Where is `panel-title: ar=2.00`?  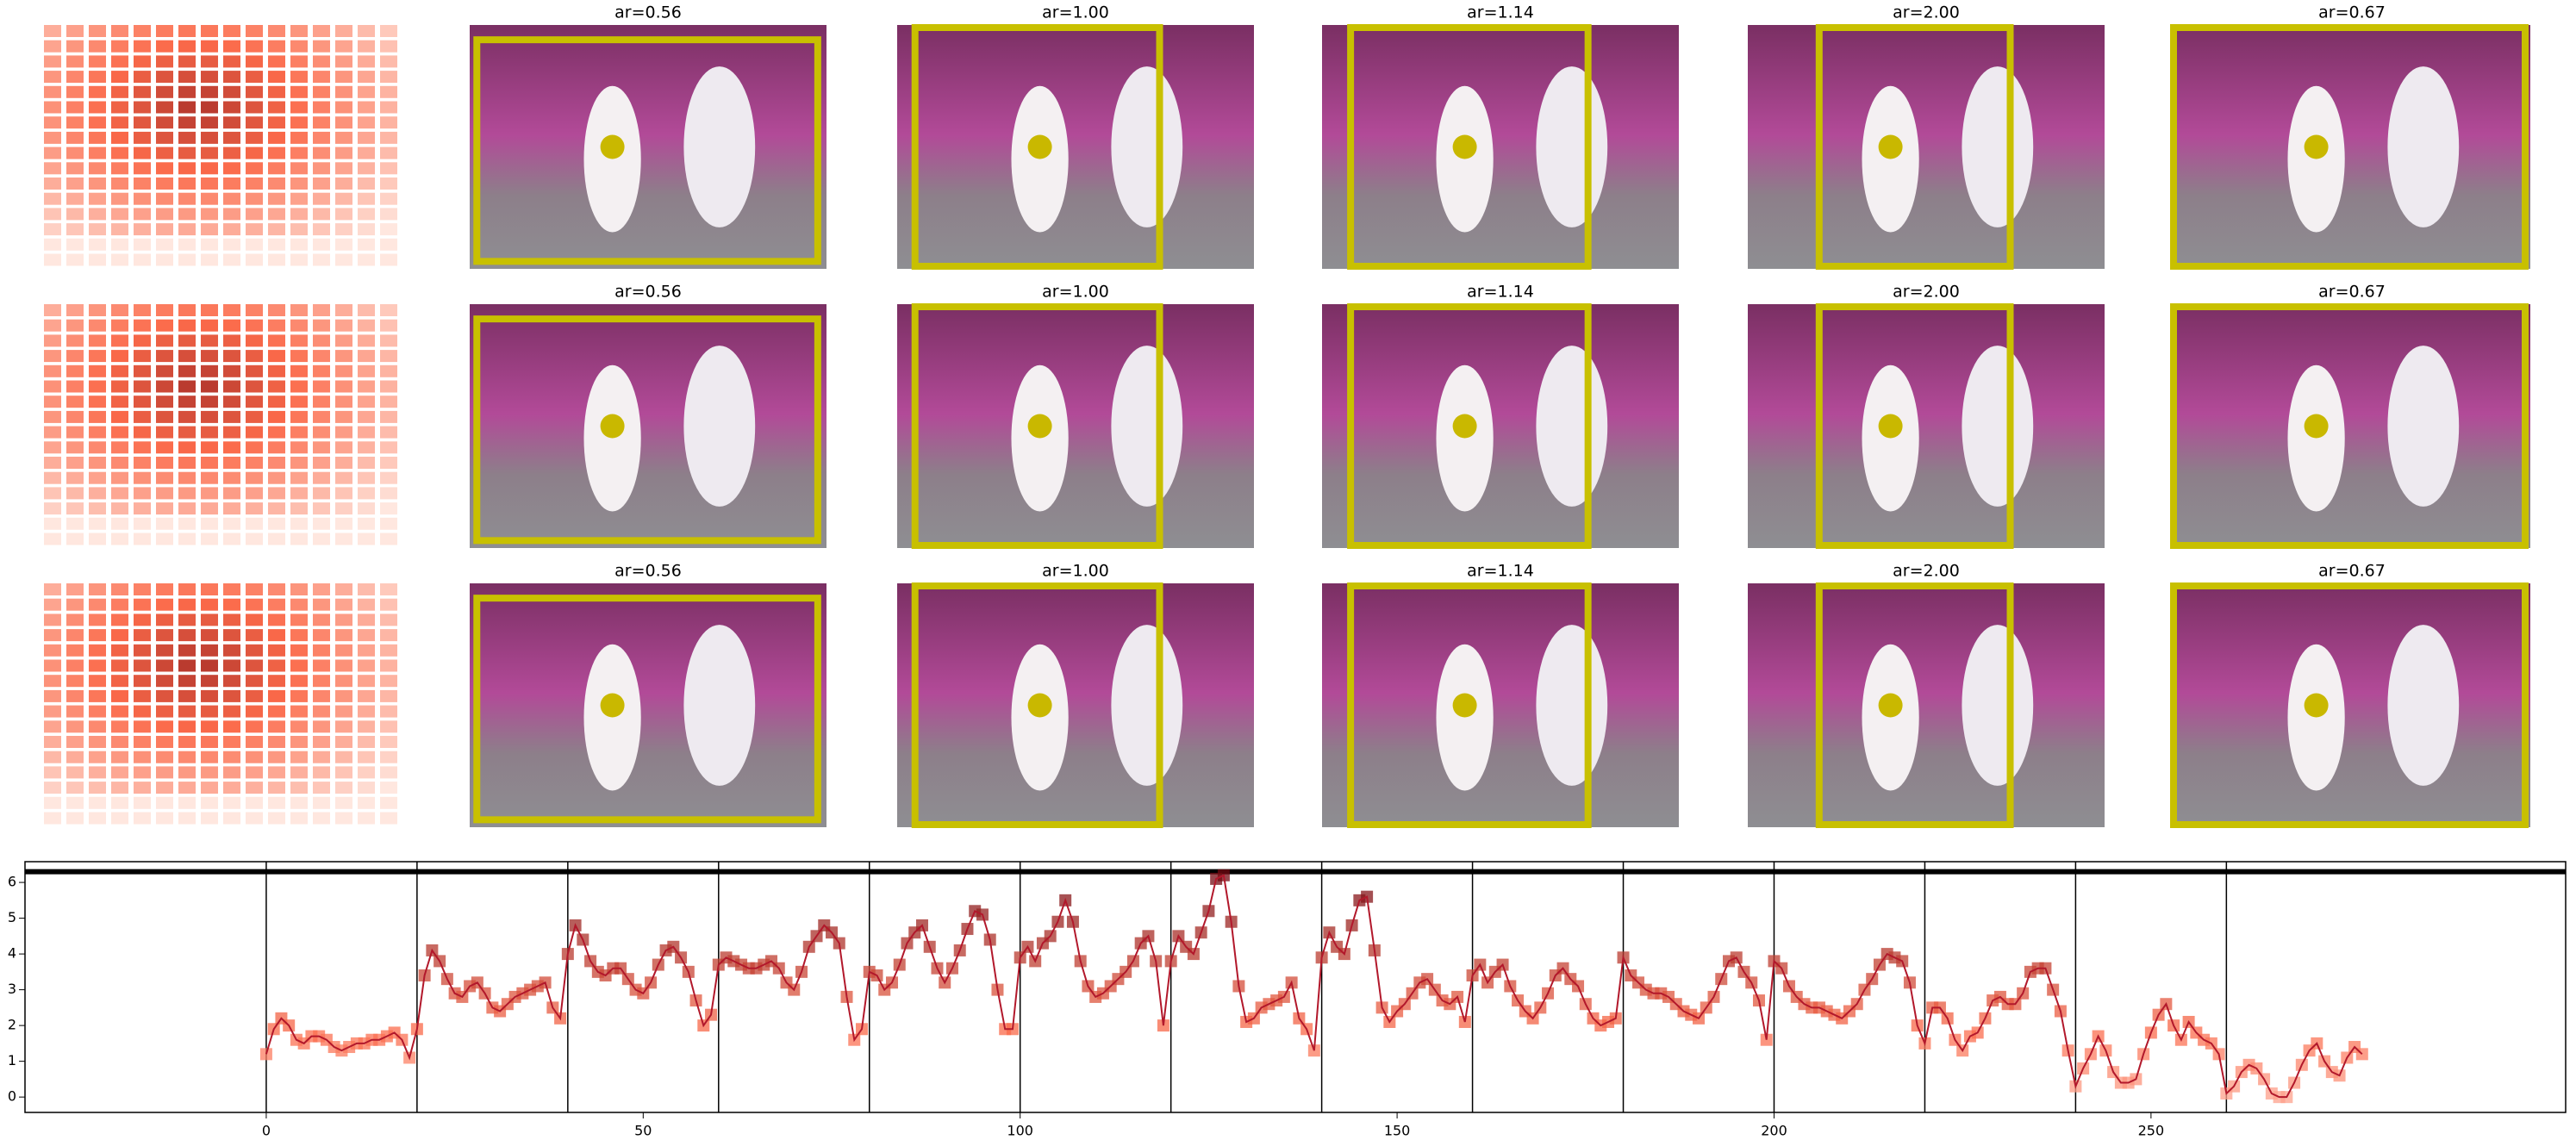 panel-title: ar=2.00 is located at coordinates (1926, 292).